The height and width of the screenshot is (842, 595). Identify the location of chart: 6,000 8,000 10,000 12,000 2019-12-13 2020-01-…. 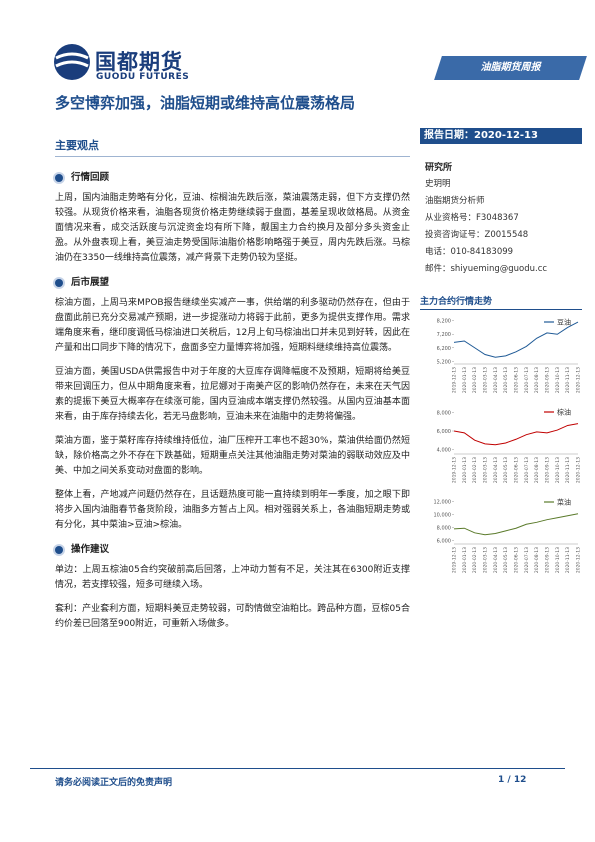
(508, 536).